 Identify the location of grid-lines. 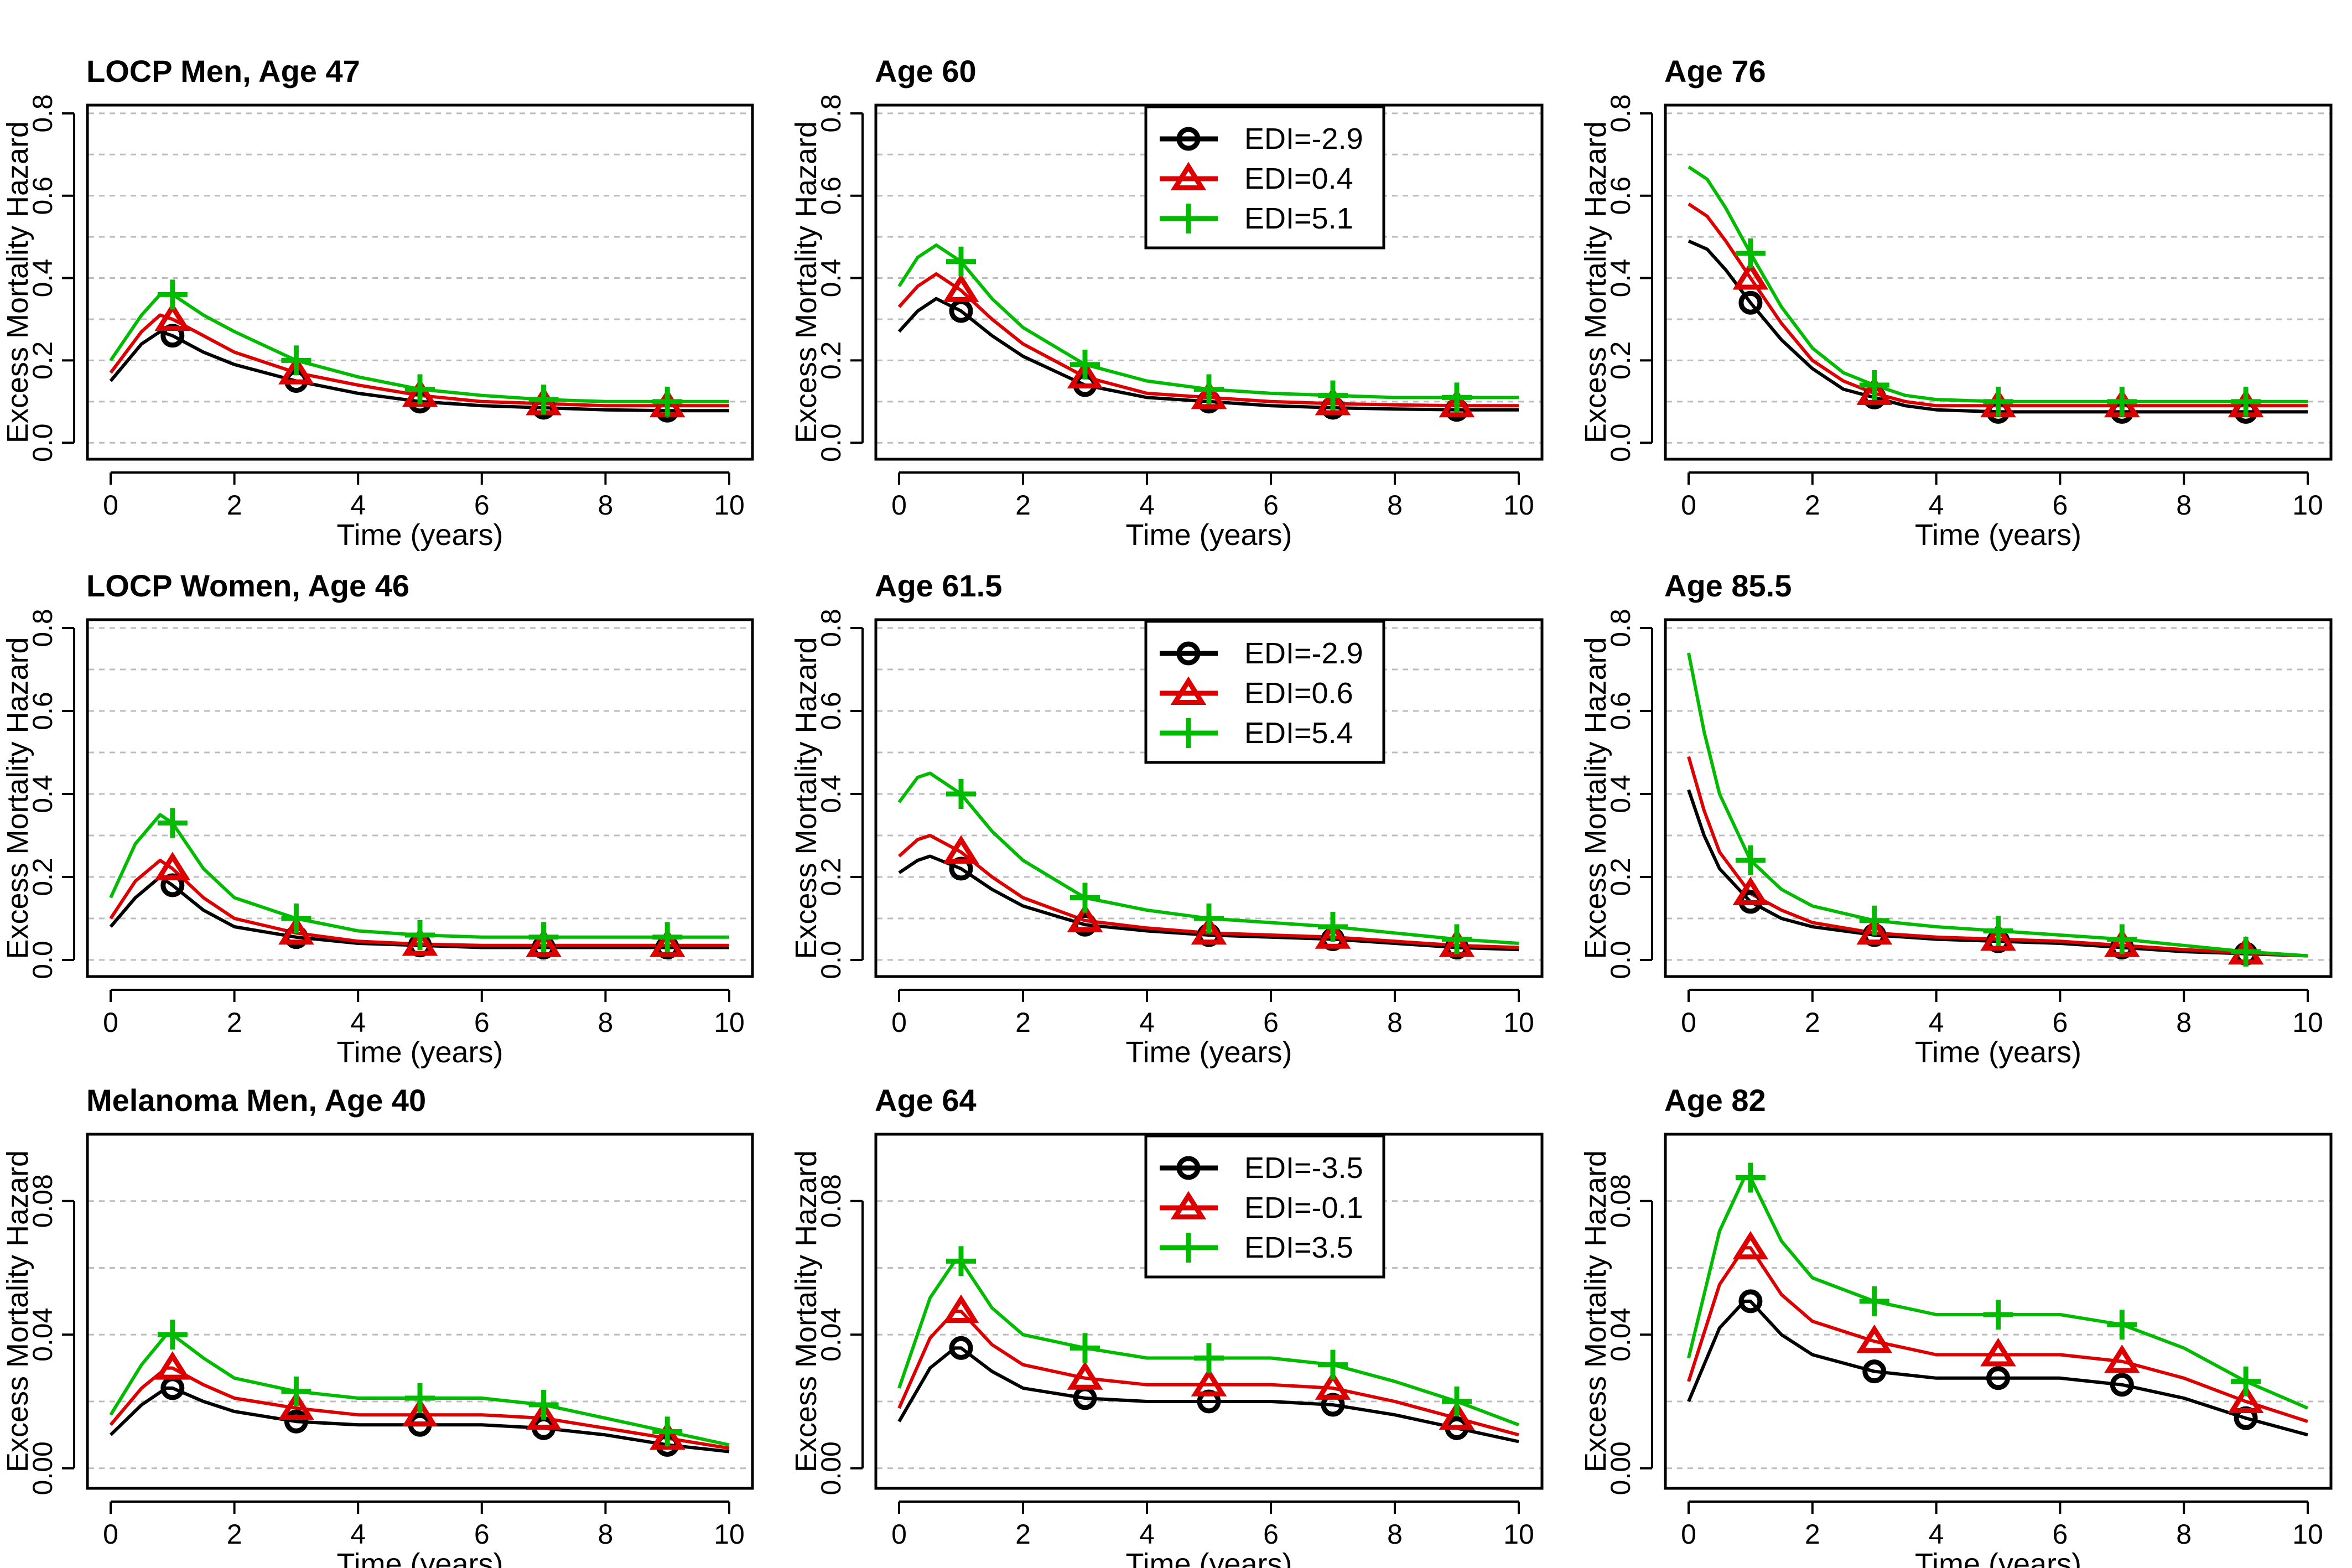
(1209, 794).